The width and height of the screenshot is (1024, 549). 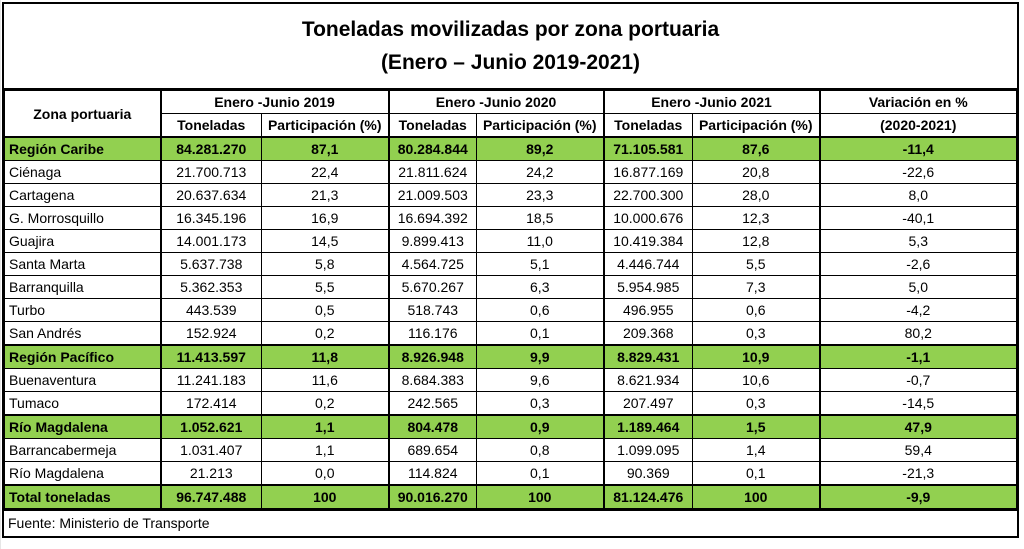 I want to click on cell-share-2020: 18,5, so click(x=540, y=218).